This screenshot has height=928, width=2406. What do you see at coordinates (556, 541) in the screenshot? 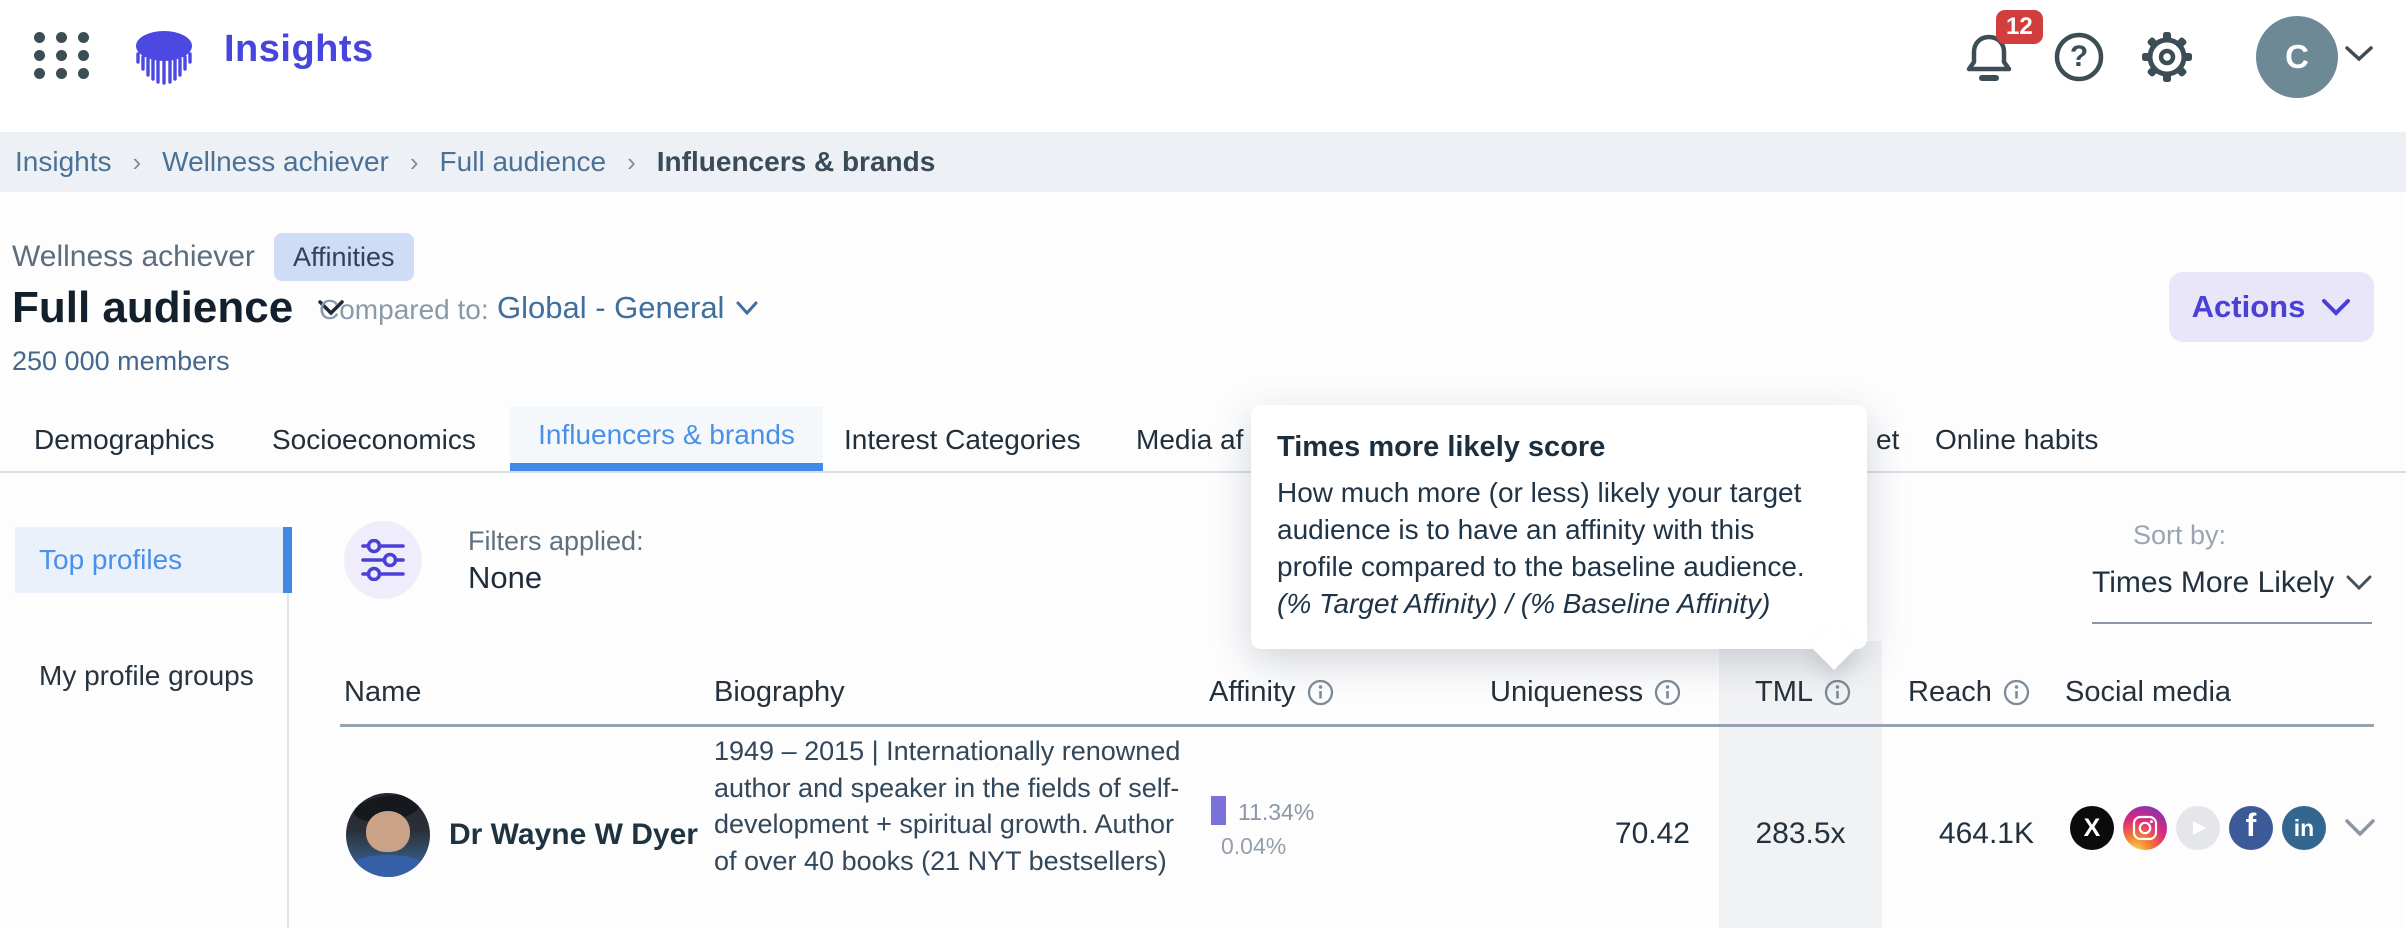
I see `filters-applied-label: Filters applied:` at bounding box center [556, 541].